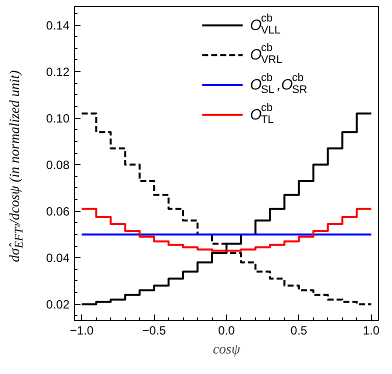 The width and height of the screenshot is (392, 374). I want to click on y-tick-label: 0.08, so click(58, 165).